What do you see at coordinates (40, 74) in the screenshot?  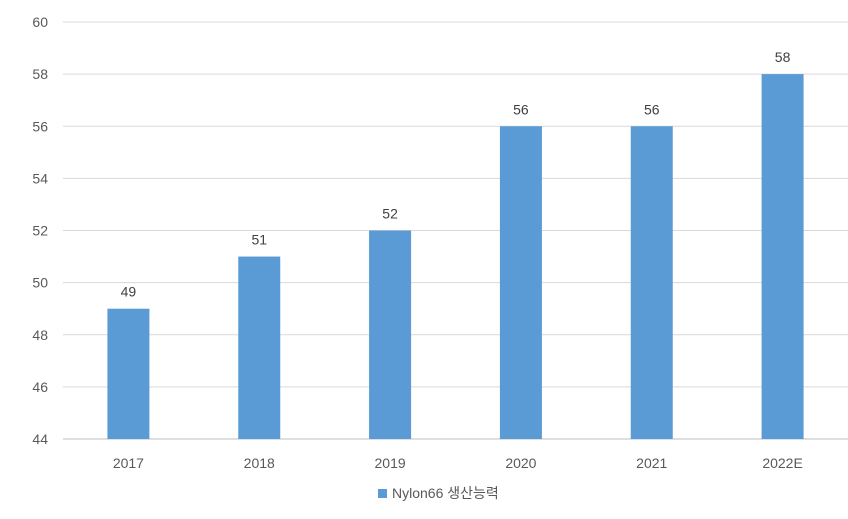 I see `y-tick-label: 58` at bounding box center [40, 74].